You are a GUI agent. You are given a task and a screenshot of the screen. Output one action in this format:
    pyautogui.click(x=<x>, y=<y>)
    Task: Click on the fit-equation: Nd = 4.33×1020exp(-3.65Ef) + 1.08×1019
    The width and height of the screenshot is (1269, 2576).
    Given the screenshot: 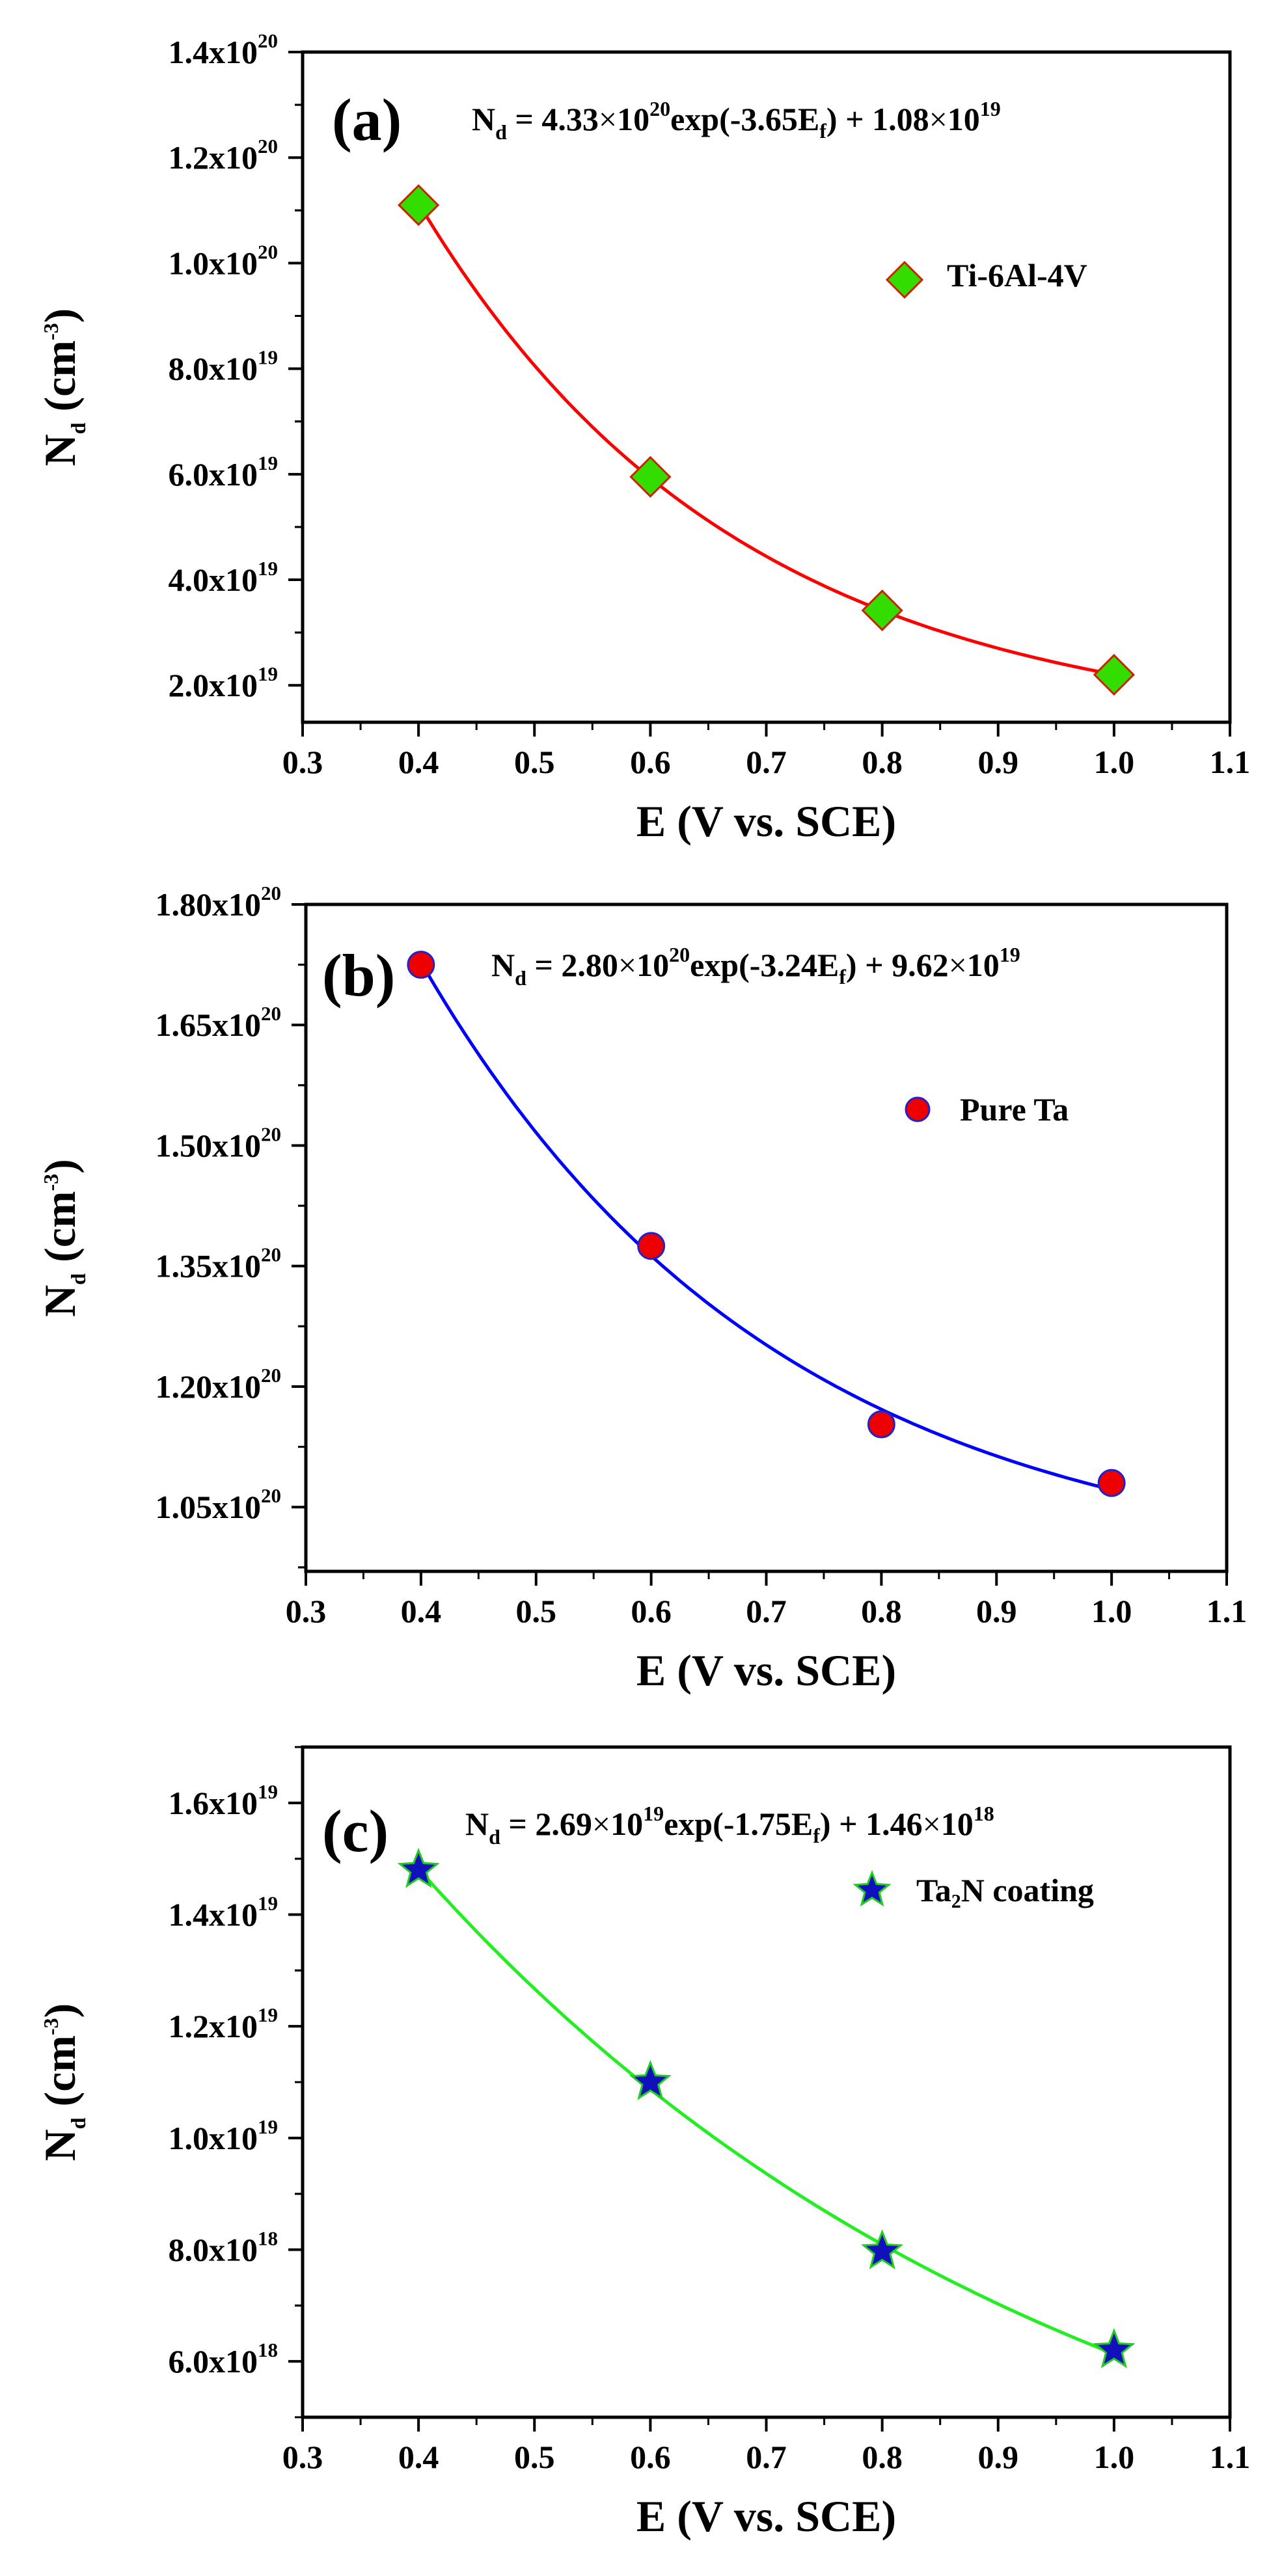 What is the action you would take?
    pyautogui.click(x=737, y=120)
    